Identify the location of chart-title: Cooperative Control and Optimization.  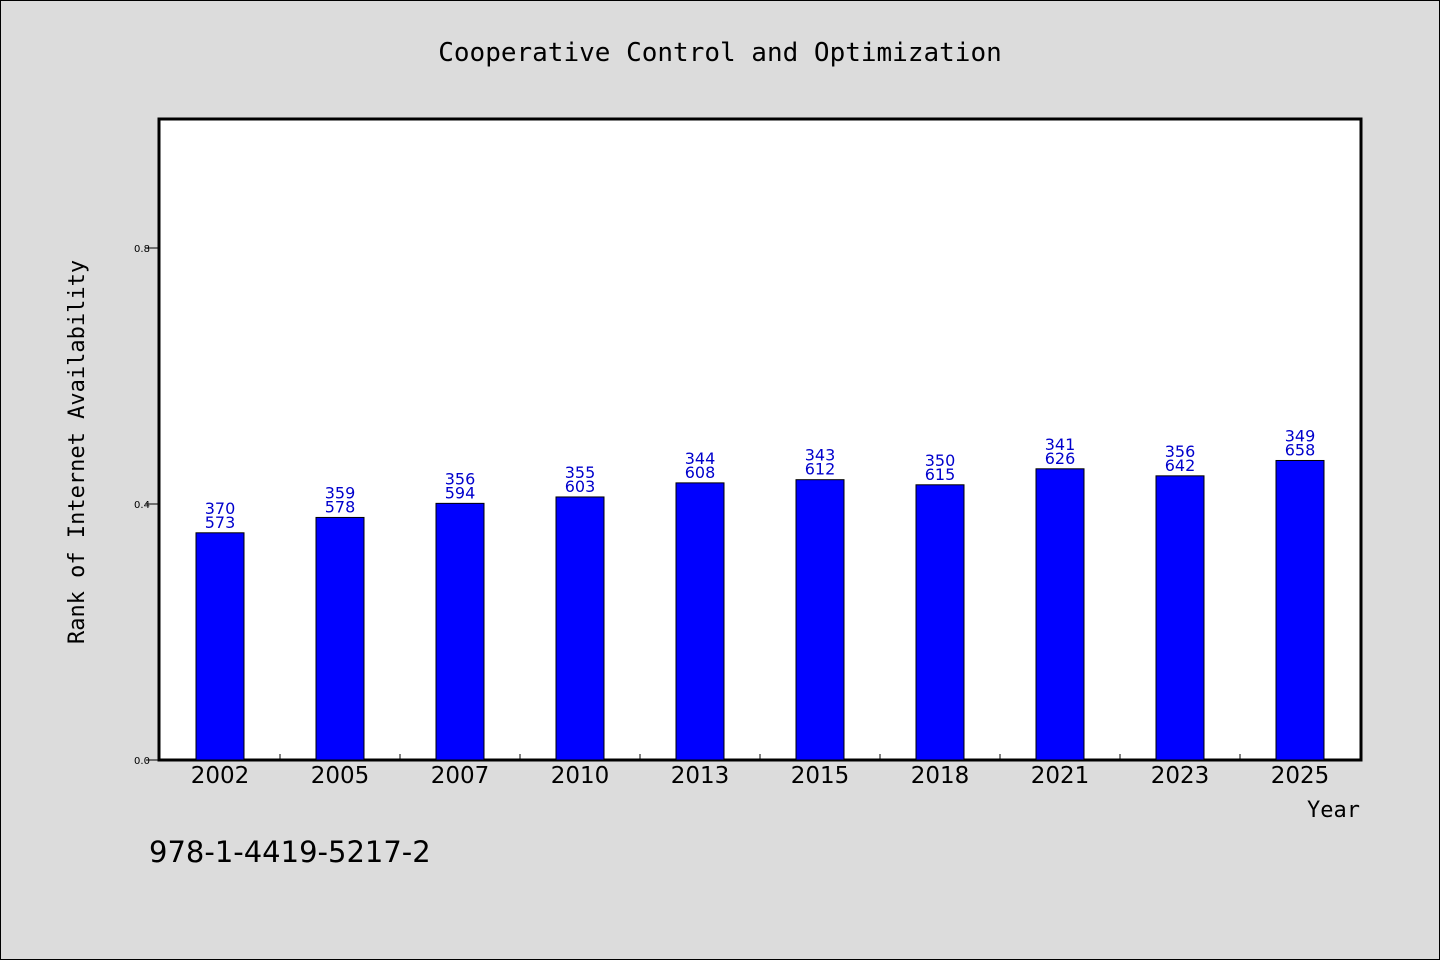
(720, 53).